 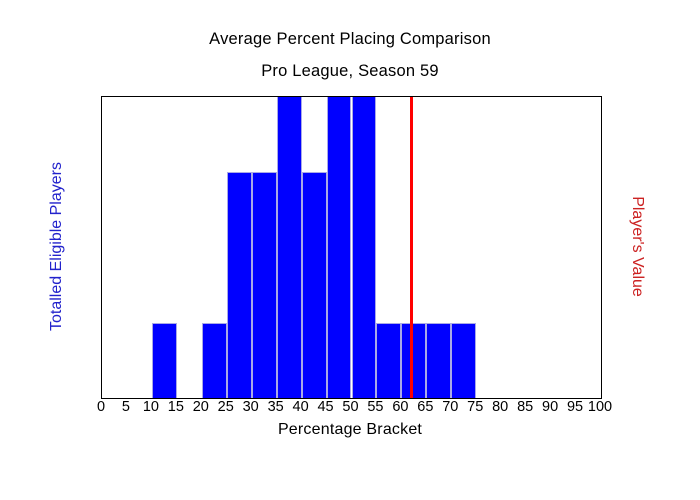 I want to click on x-tick-label: 70, so click(x=450, y=407).